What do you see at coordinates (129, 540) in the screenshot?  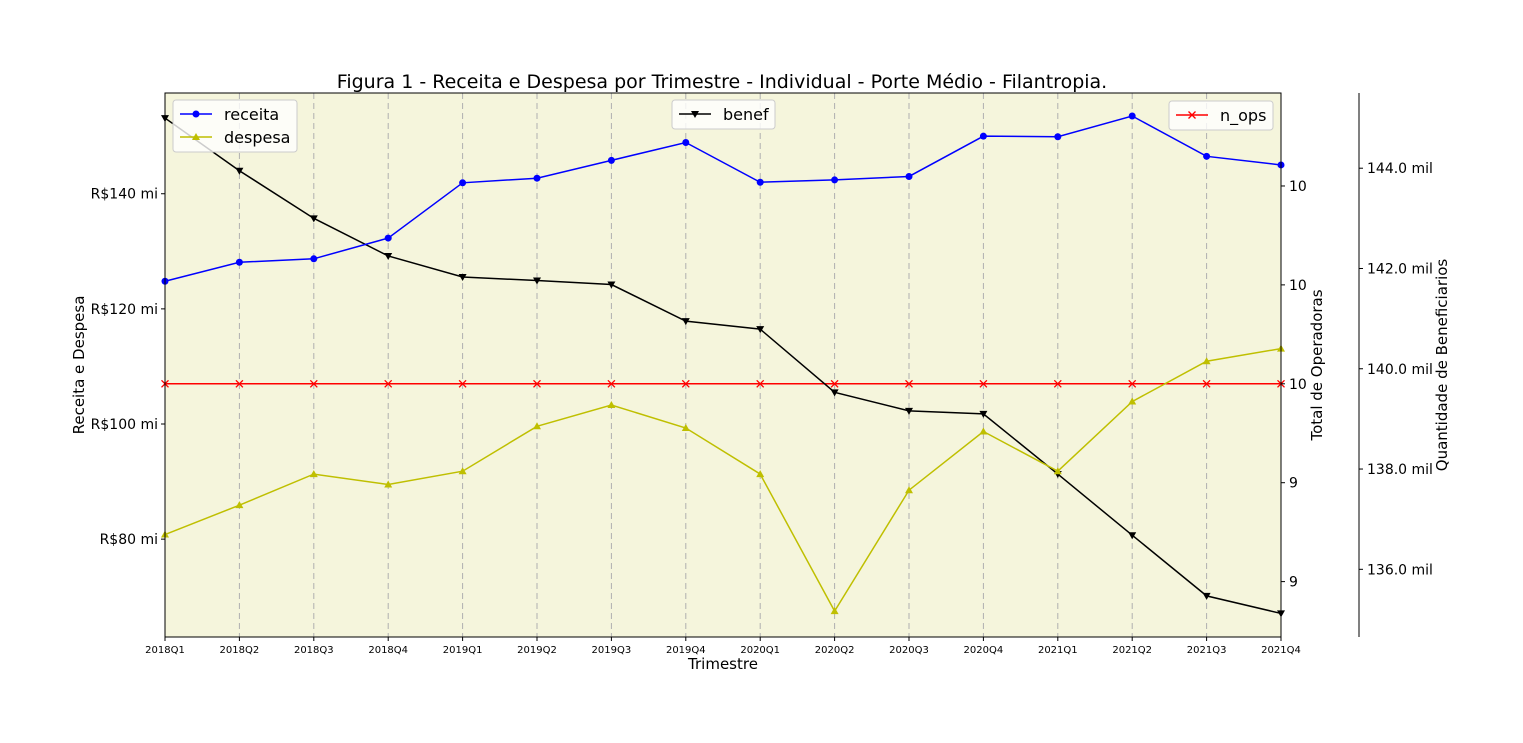 I see `left-axis-tick-label: R$80 mi` at bounding box center [129, 540].